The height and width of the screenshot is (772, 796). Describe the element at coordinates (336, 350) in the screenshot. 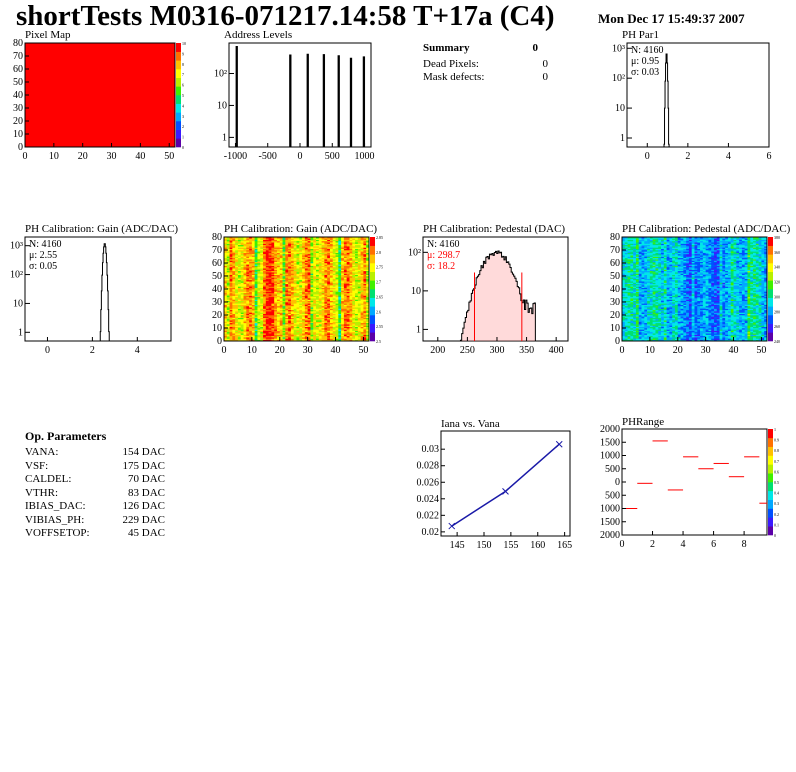

I see `gain-map-xtick-label: 40` at that location.